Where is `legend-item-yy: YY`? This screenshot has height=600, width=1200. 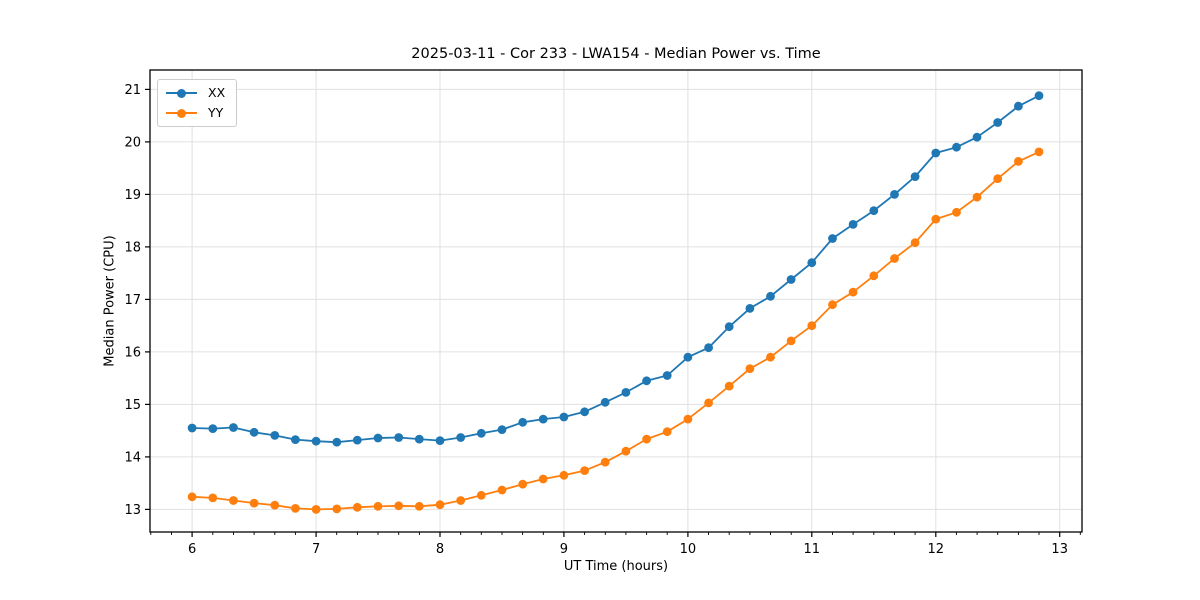 legend-item-yy: YY is located at coordinates (195, 113).